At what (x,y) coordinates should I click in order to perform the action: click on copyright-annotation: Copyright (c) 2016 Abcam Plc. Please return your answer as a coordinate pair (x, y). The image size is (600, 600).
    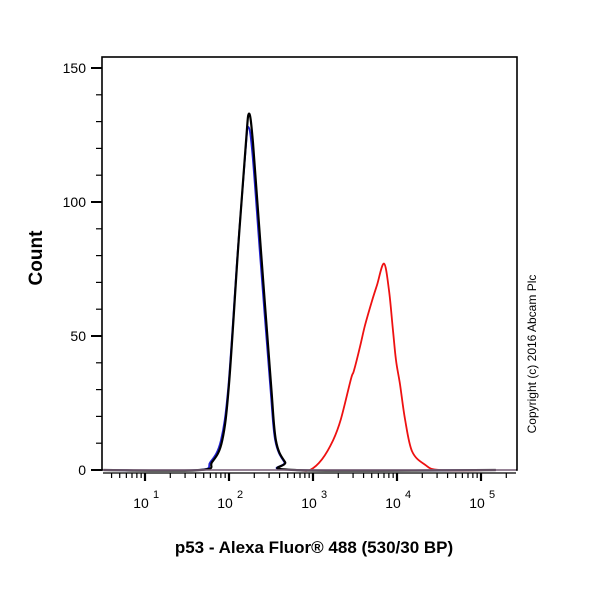
    Looking at the image, I should click on (532, 354).